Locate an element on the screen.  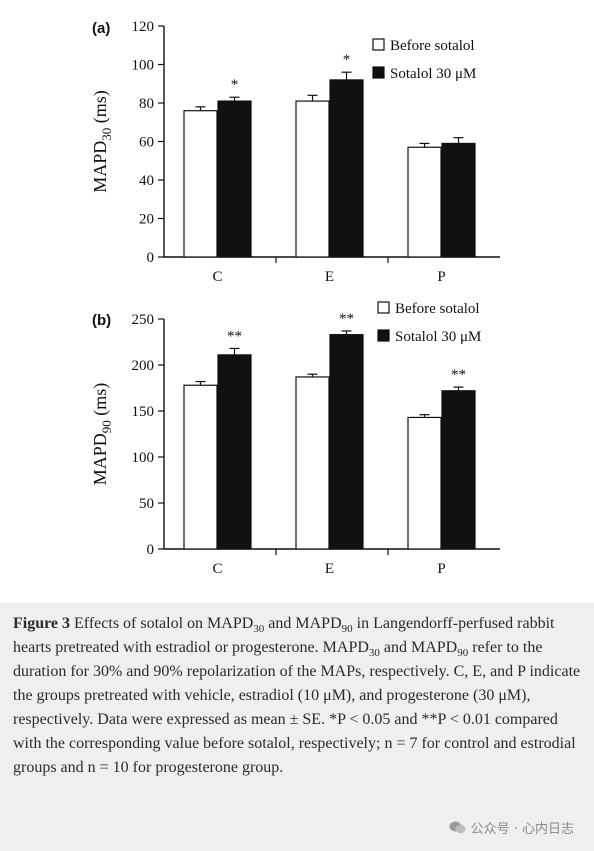
wechat-icon is located at coordinates (457, 827).